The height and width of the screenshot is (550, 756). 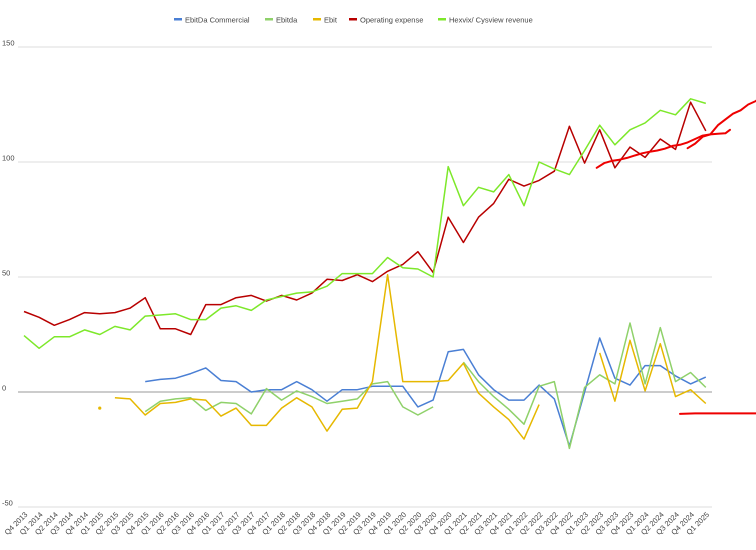 What do you see at coordinates (675, 257) in the screenshot?
I see `trend-lines` at bounding box center [675, 257].